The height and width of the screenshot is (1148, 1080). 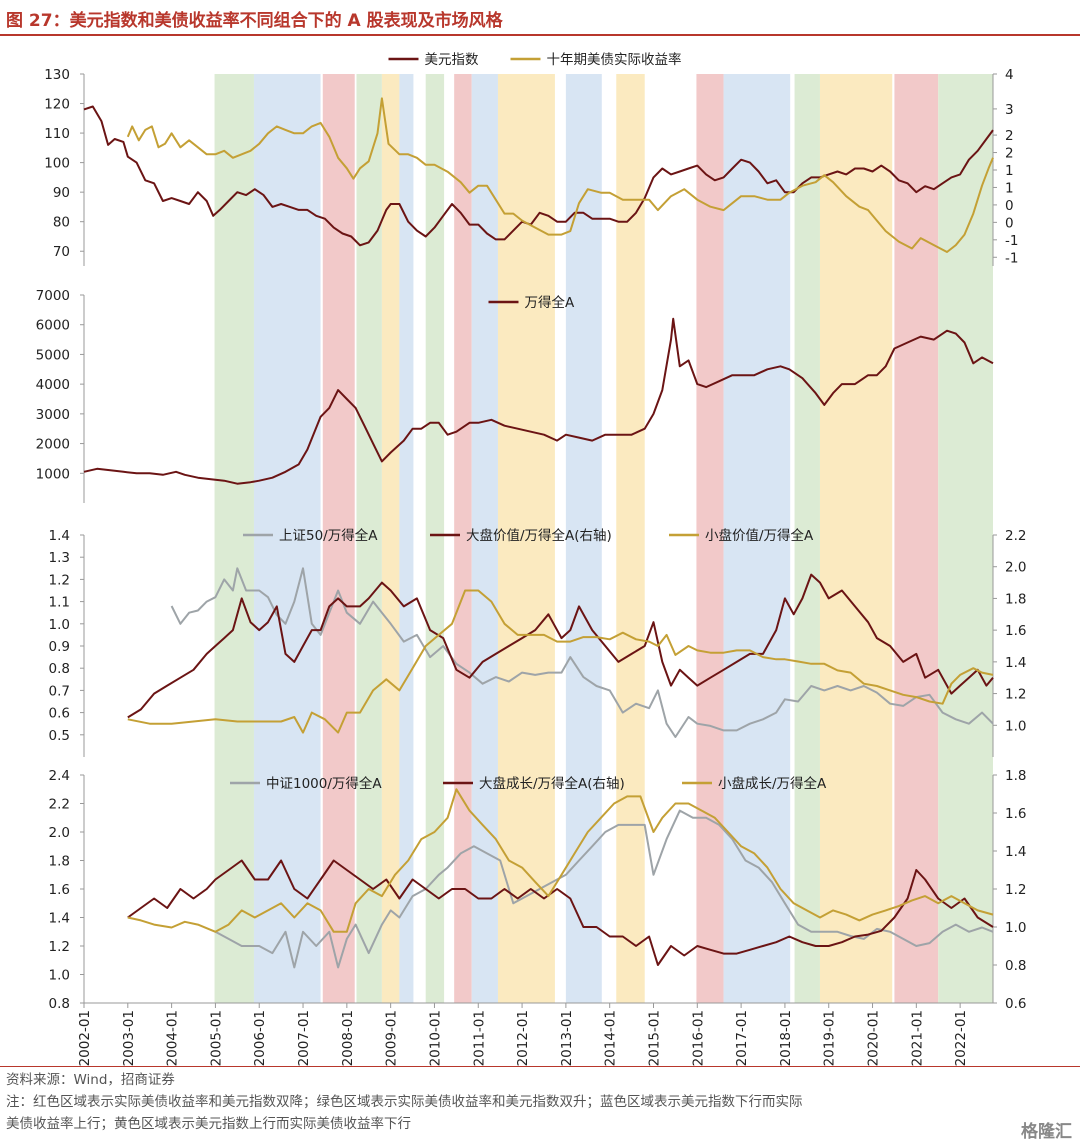 What do you see at coordinates (208, 1124) in the screenshot?
I see `legend-note-line2: 美债收益率上行；黄色区域表示美元指数上行而实际美债收益率下行` at bounding box center [208, 1124].